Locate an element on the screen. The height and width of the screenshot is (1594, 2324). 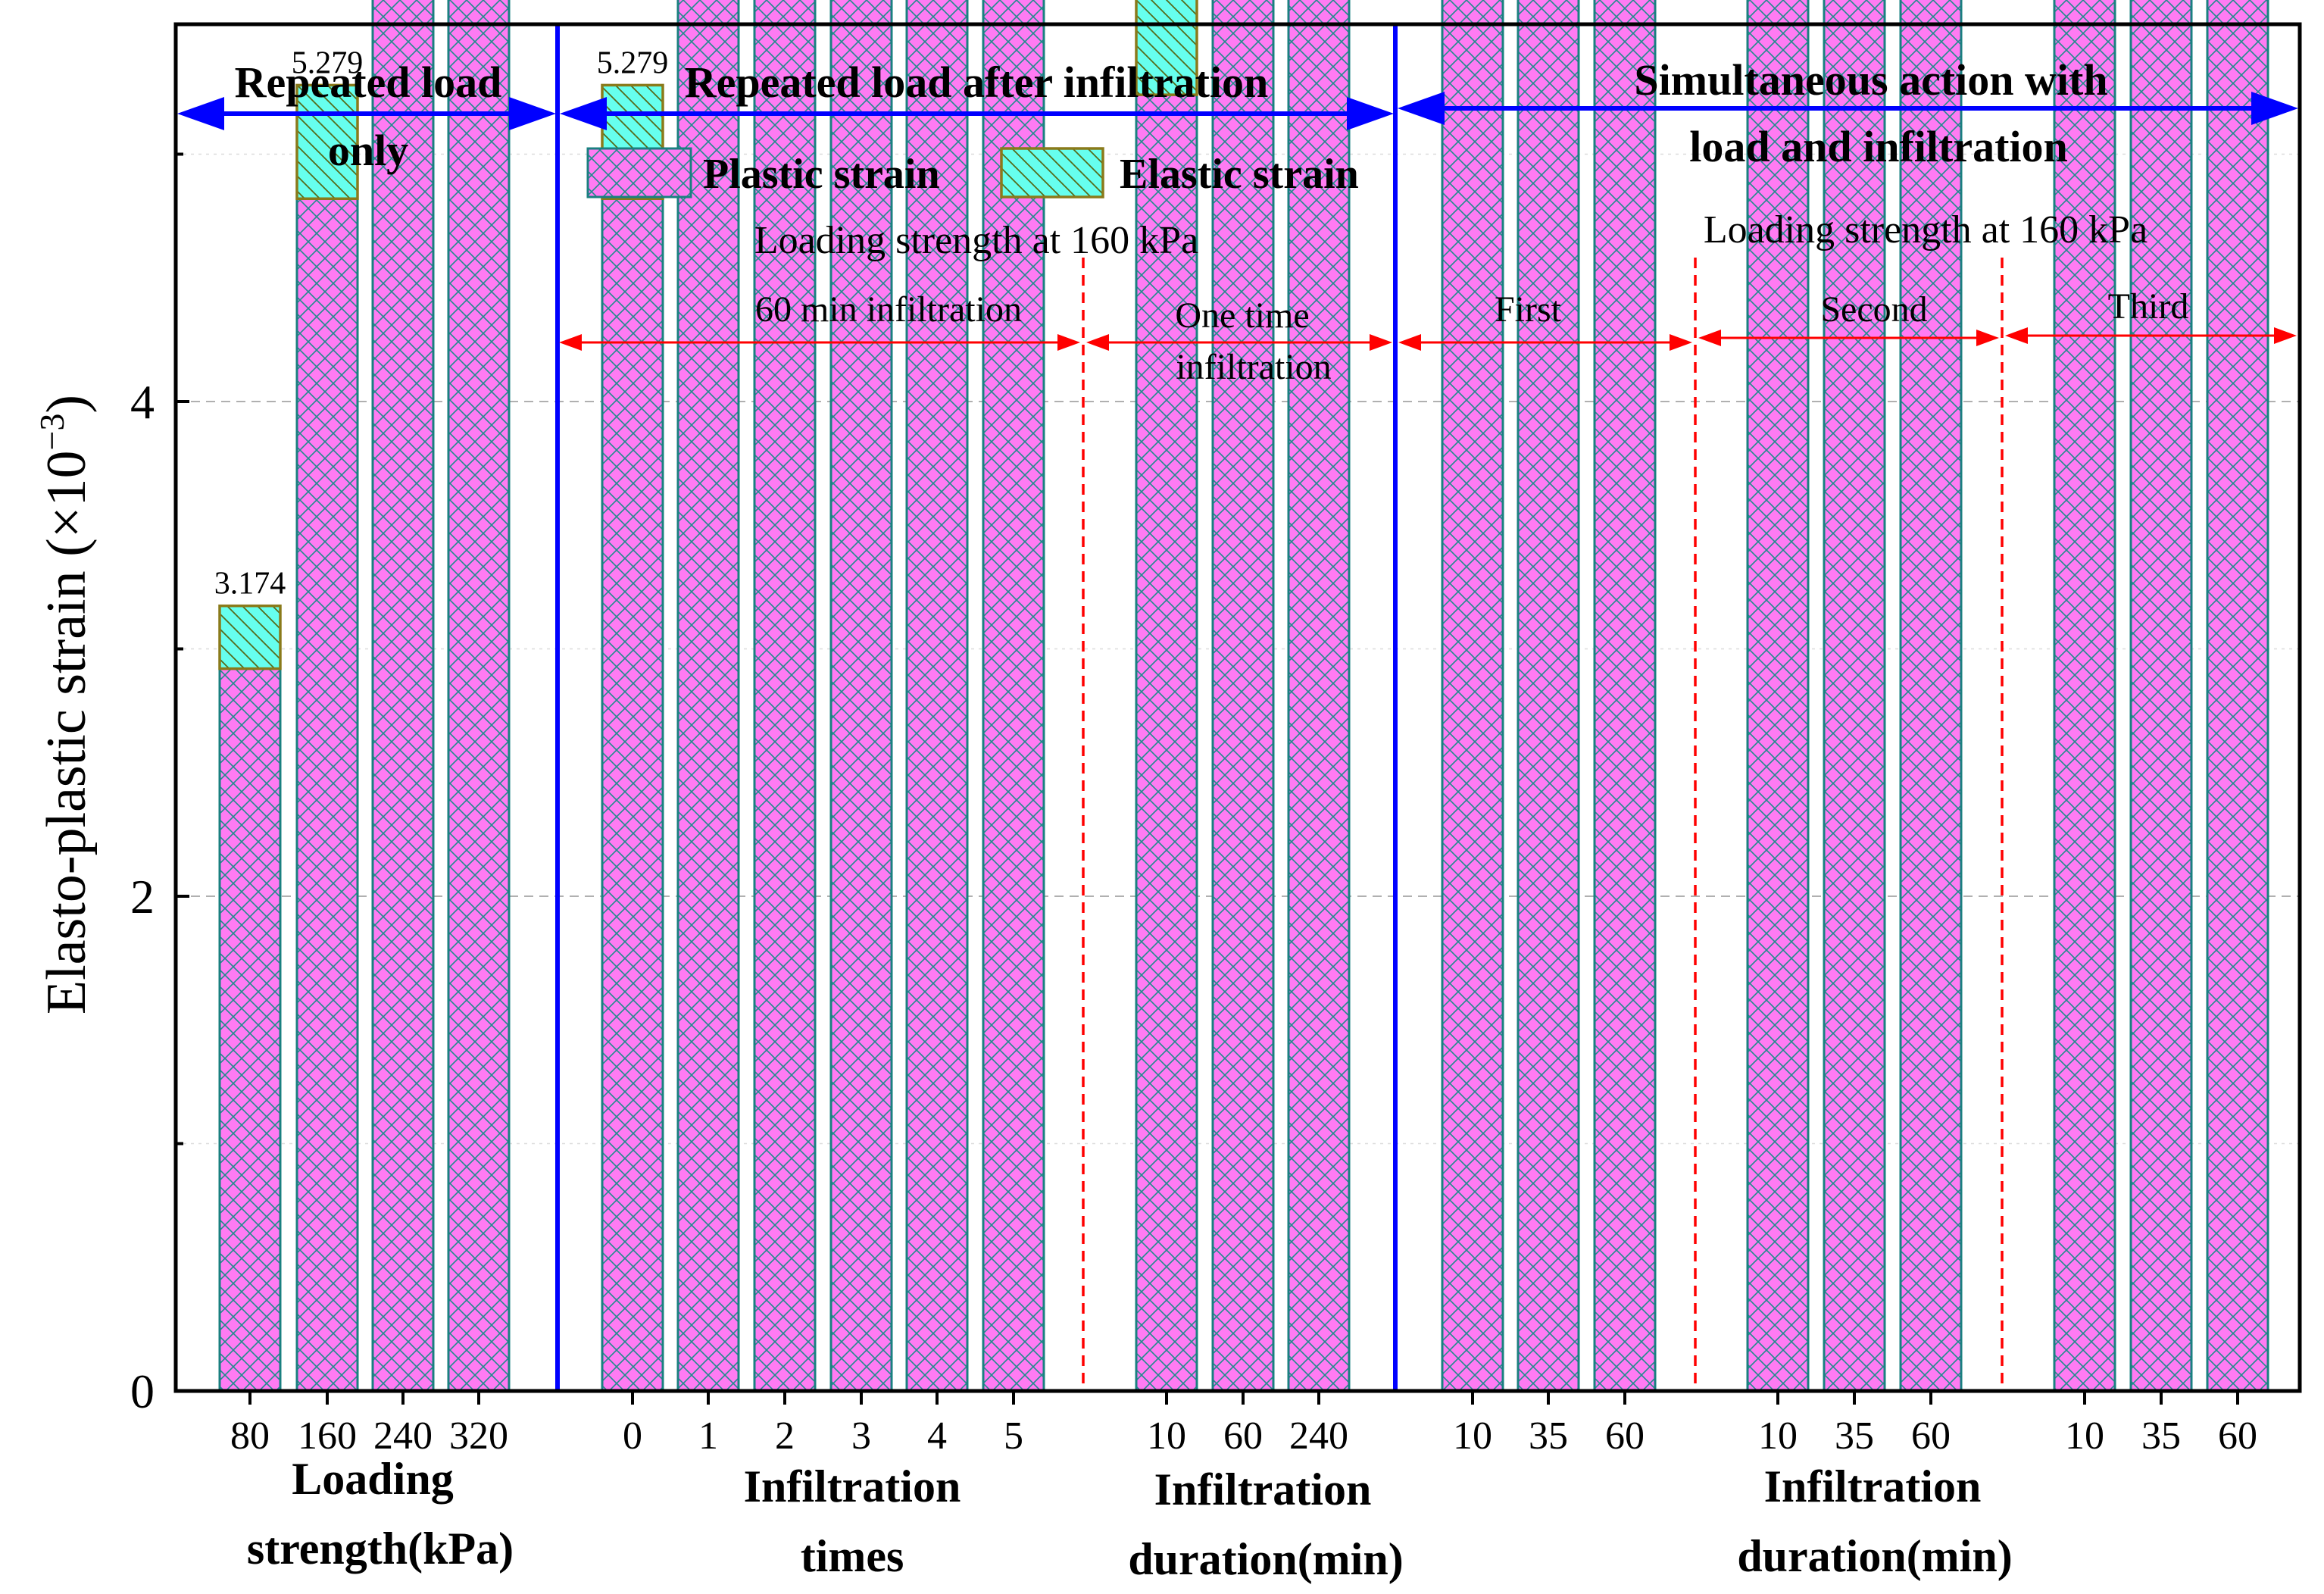
section-title: Repeated load is located at coordinates (368, 82).